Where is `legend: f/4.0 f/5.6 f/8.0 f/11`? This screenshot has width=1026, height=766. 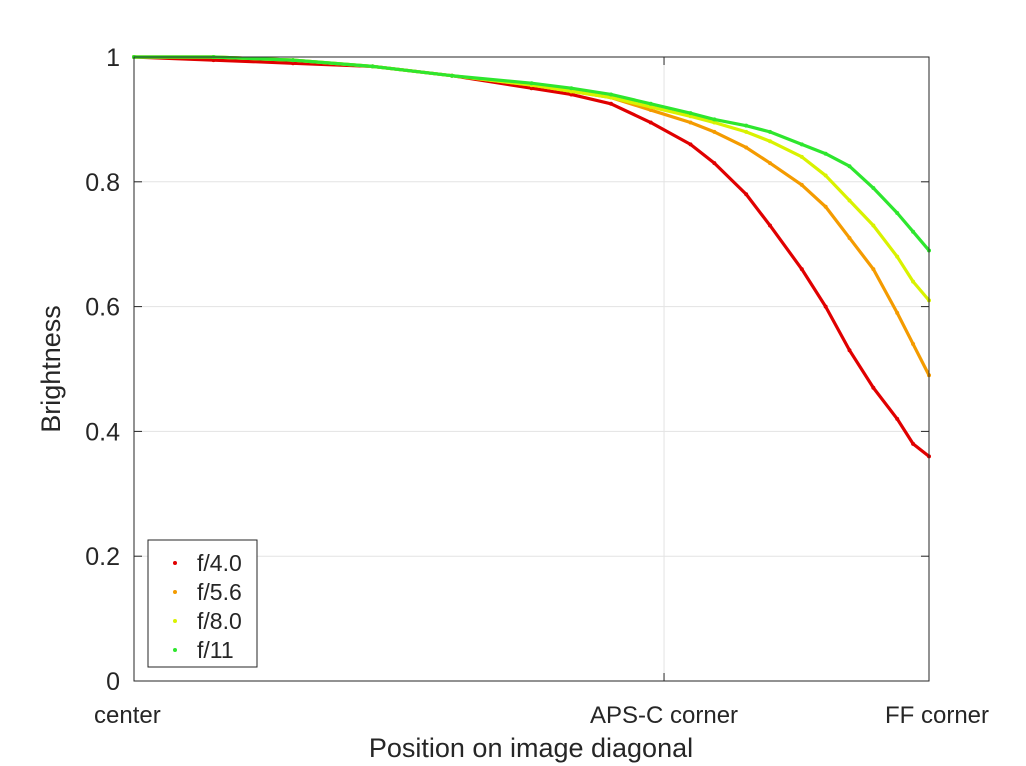 legend: f/4.0 f/5.6 f/8.0 f/11 is located at coordinates (202, 603).